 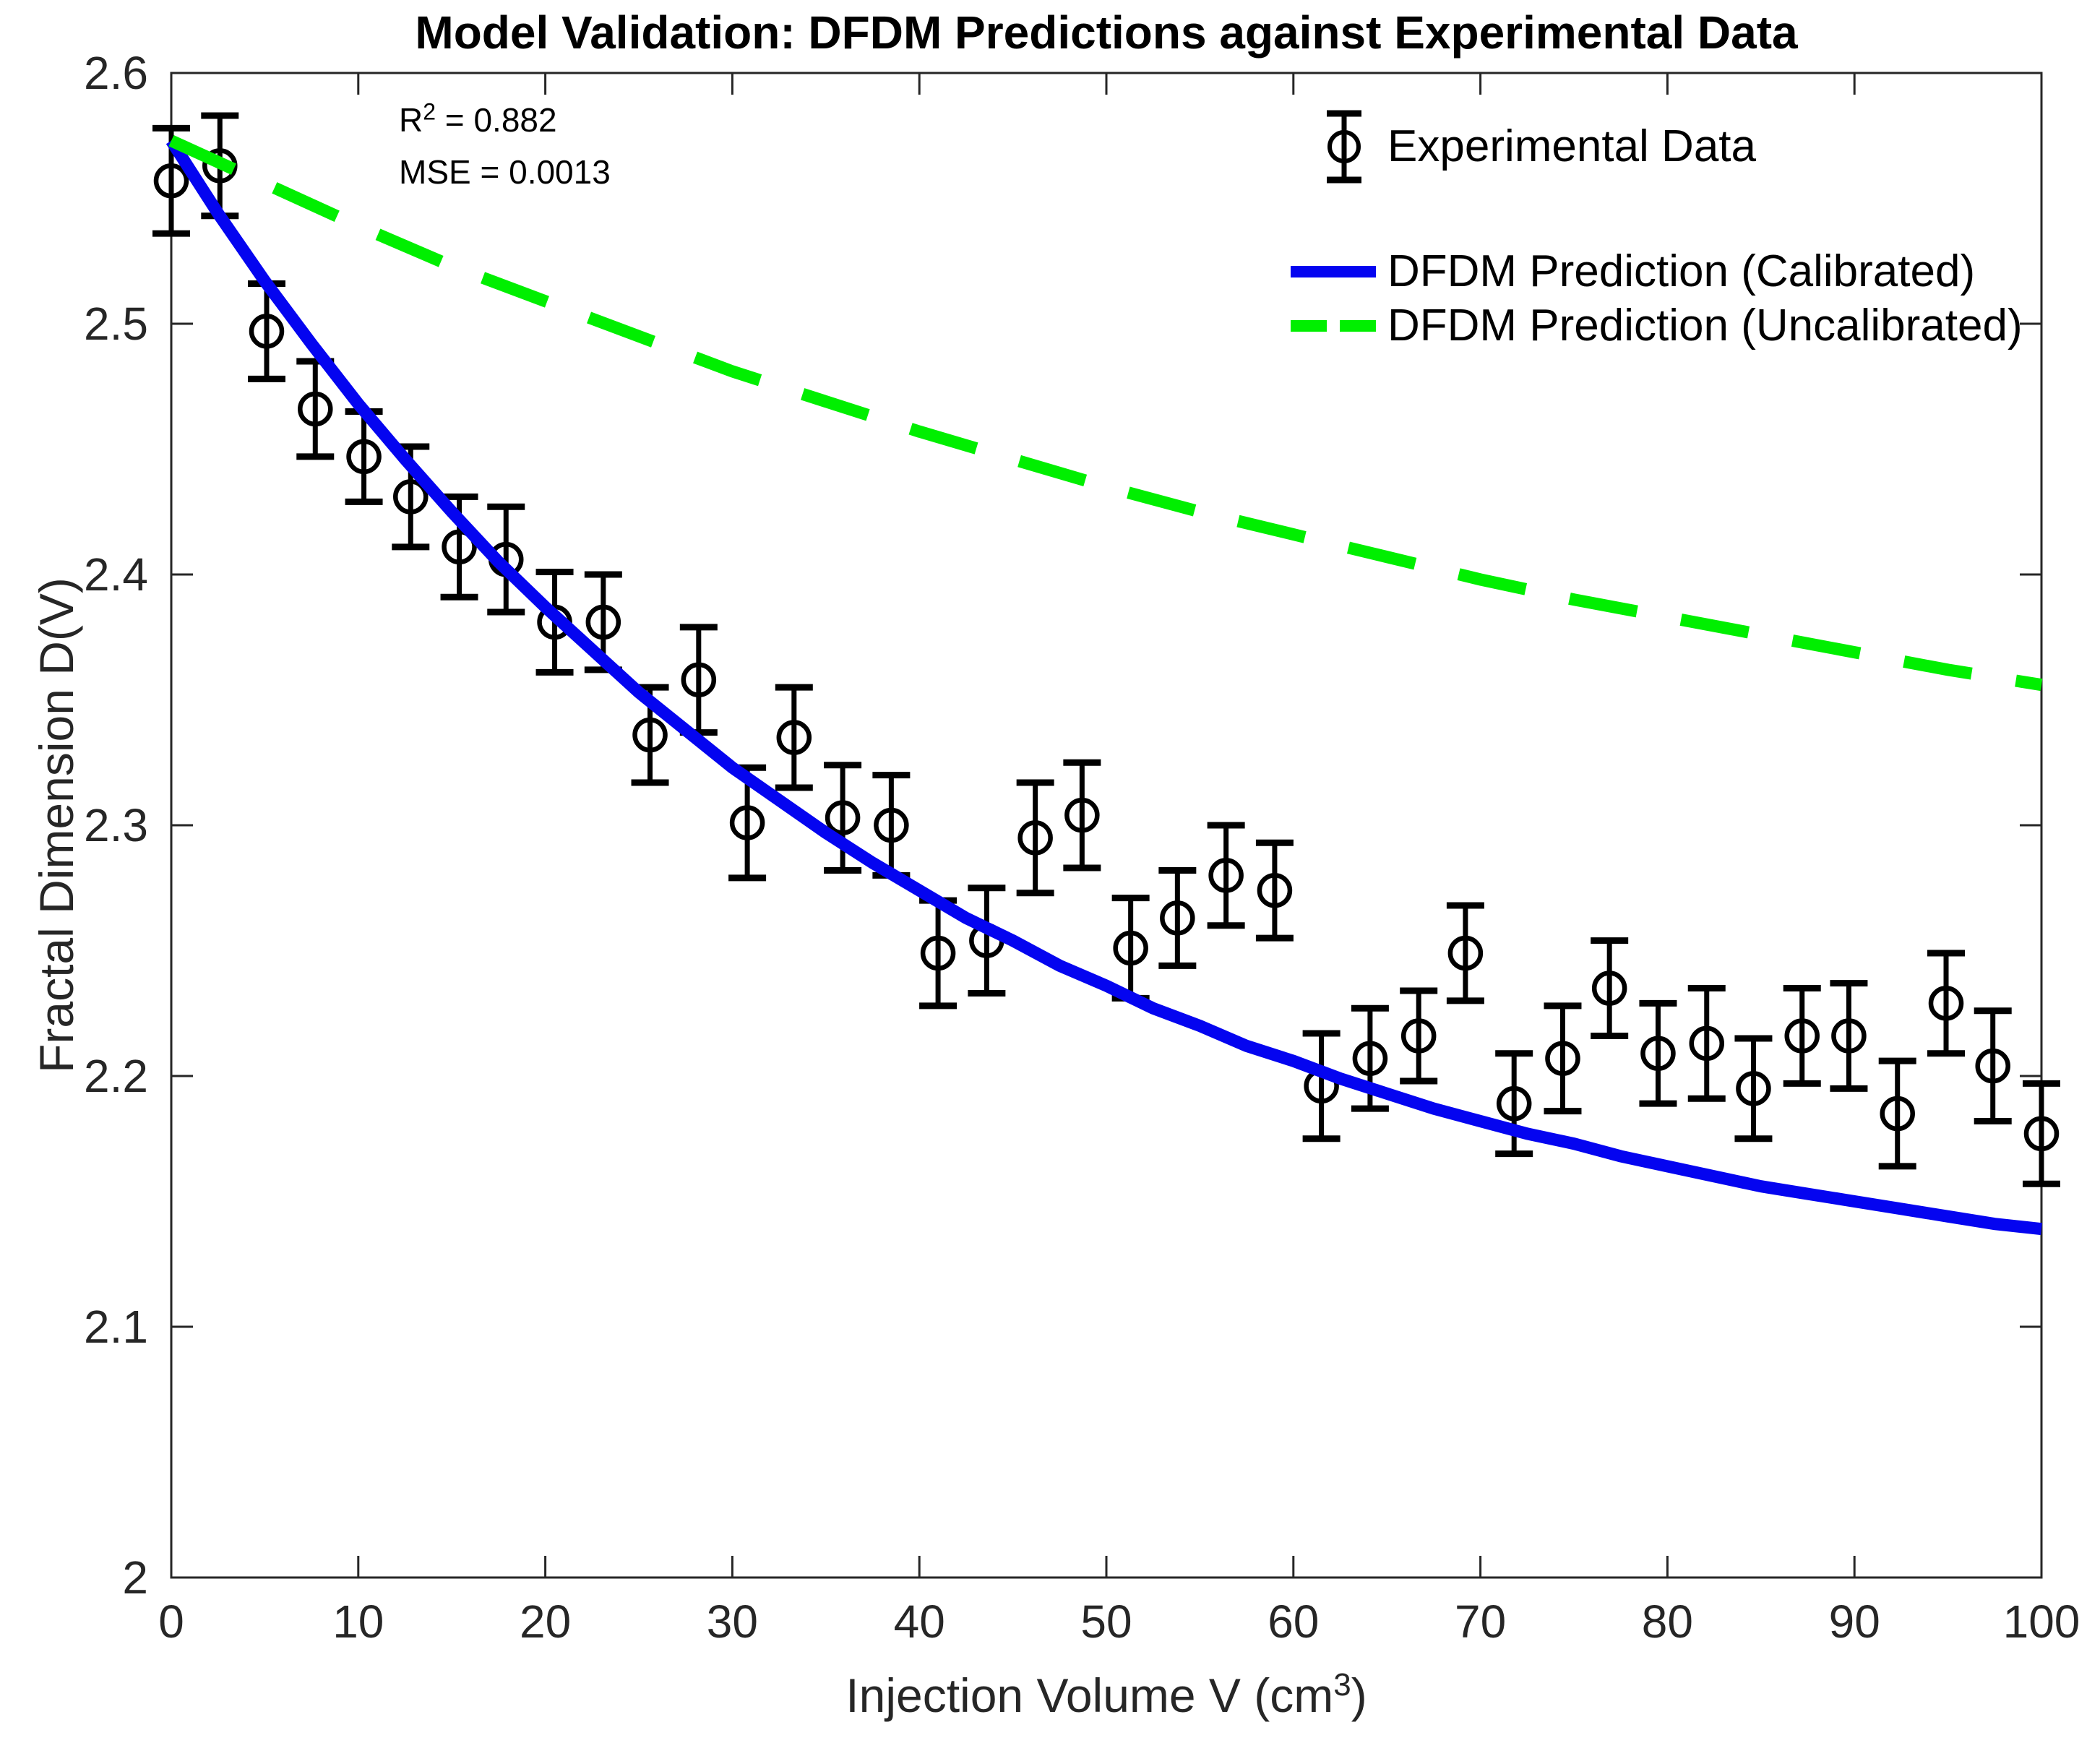 What do you see at coordinates (1294, 1622) in the screenshot?
I see `x-tick-label: 60` at bounding box center [1294, 1622].